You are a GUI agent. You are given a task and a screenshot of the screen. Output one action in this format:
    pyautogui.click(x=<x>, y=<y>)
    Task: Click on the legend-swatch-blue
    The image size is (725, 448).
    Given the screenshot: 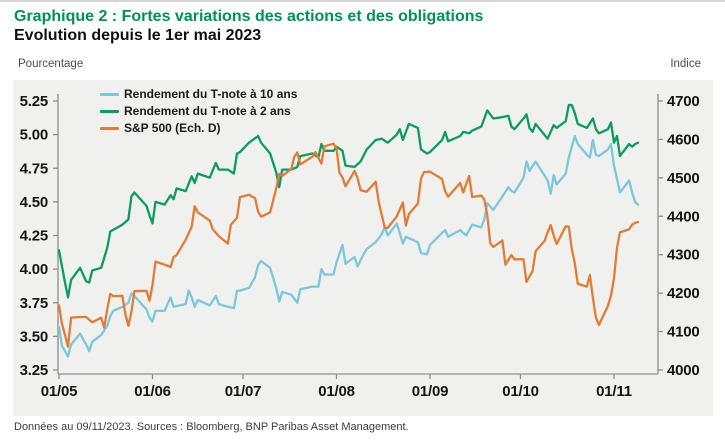 What is the action you would take?
    pyautogui.click(x=109, y=94)
    